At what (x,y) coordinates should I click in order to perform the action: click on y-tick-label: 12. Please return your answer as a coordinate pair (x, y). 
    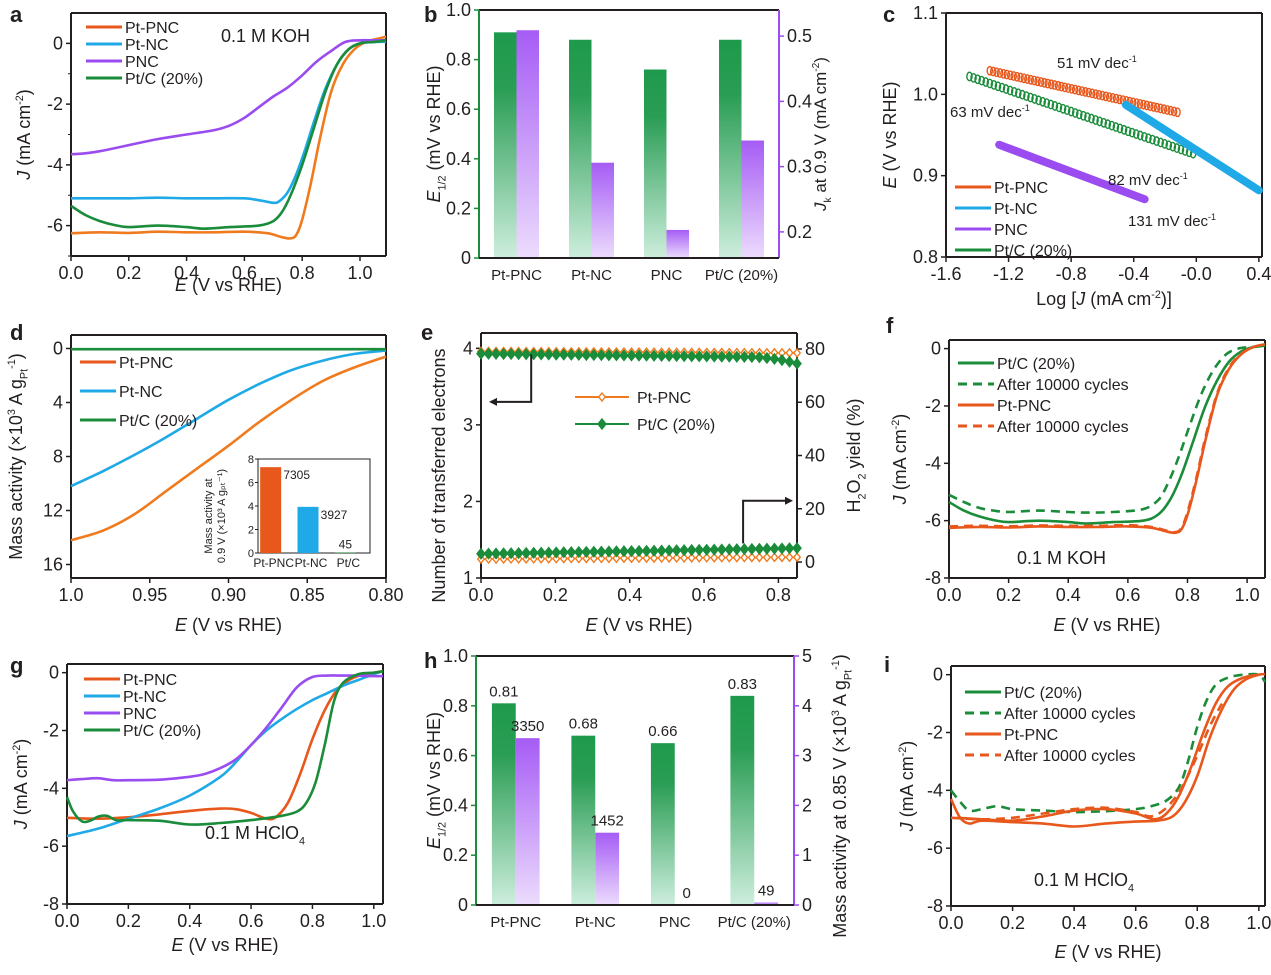
    Looking at the image, I should click on (53, 511).